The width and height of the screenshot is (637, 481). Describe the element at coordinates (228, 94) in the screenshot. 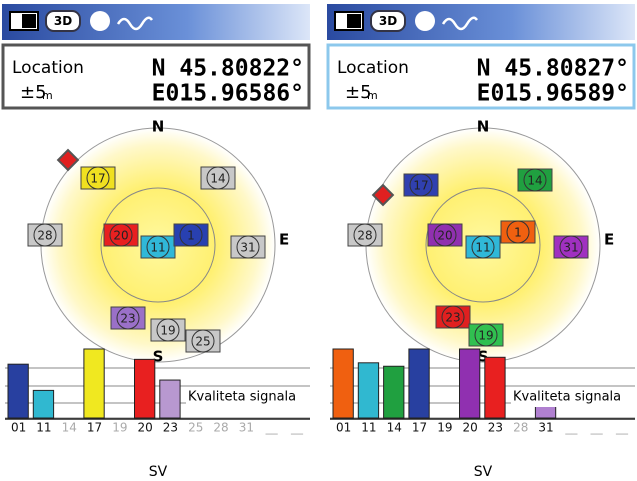

I see `longitude: E015.96586°` at that location.